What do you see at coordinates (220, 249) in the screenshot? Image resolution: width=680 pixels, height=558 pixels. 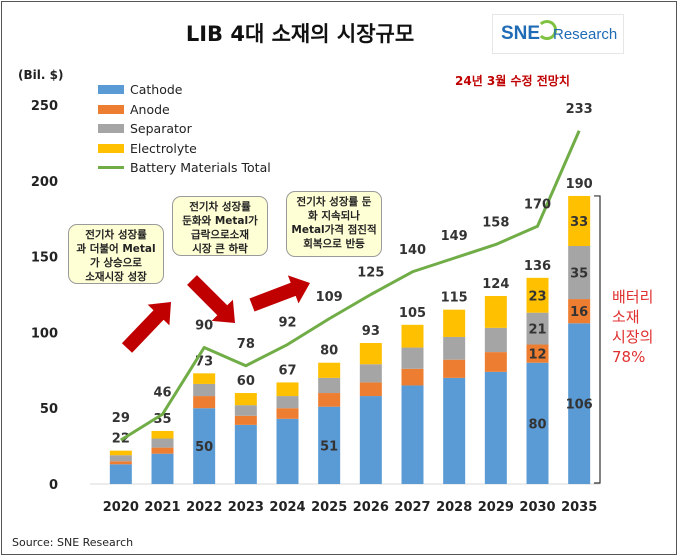 I see `callout-decline-line: 시장 큰 하락` at bounding box center [220, 249].